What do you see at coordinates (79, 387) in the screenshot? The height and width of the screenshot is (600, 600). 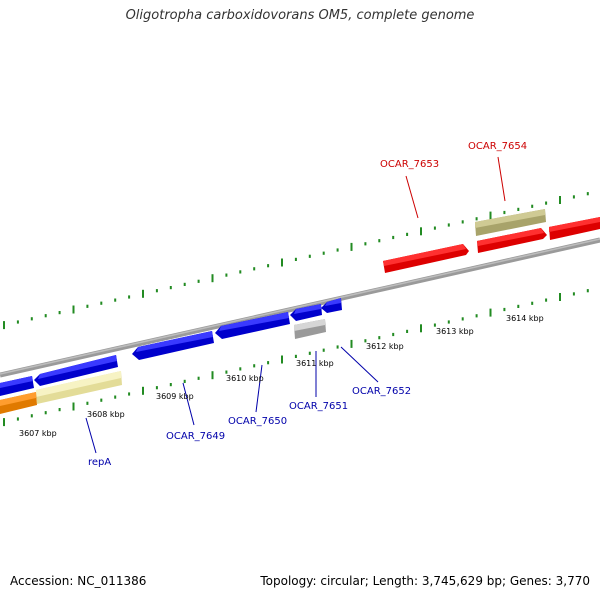 I see `gene-repa` at bounding box center [79, 387].